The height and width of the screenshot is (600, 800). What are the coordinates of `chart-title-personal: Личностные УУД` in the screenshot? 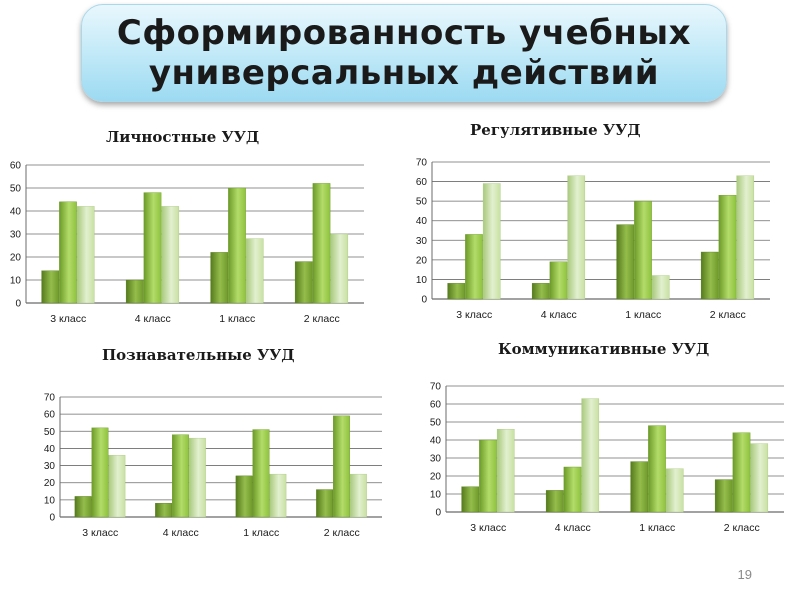 It's located at (183, 137).